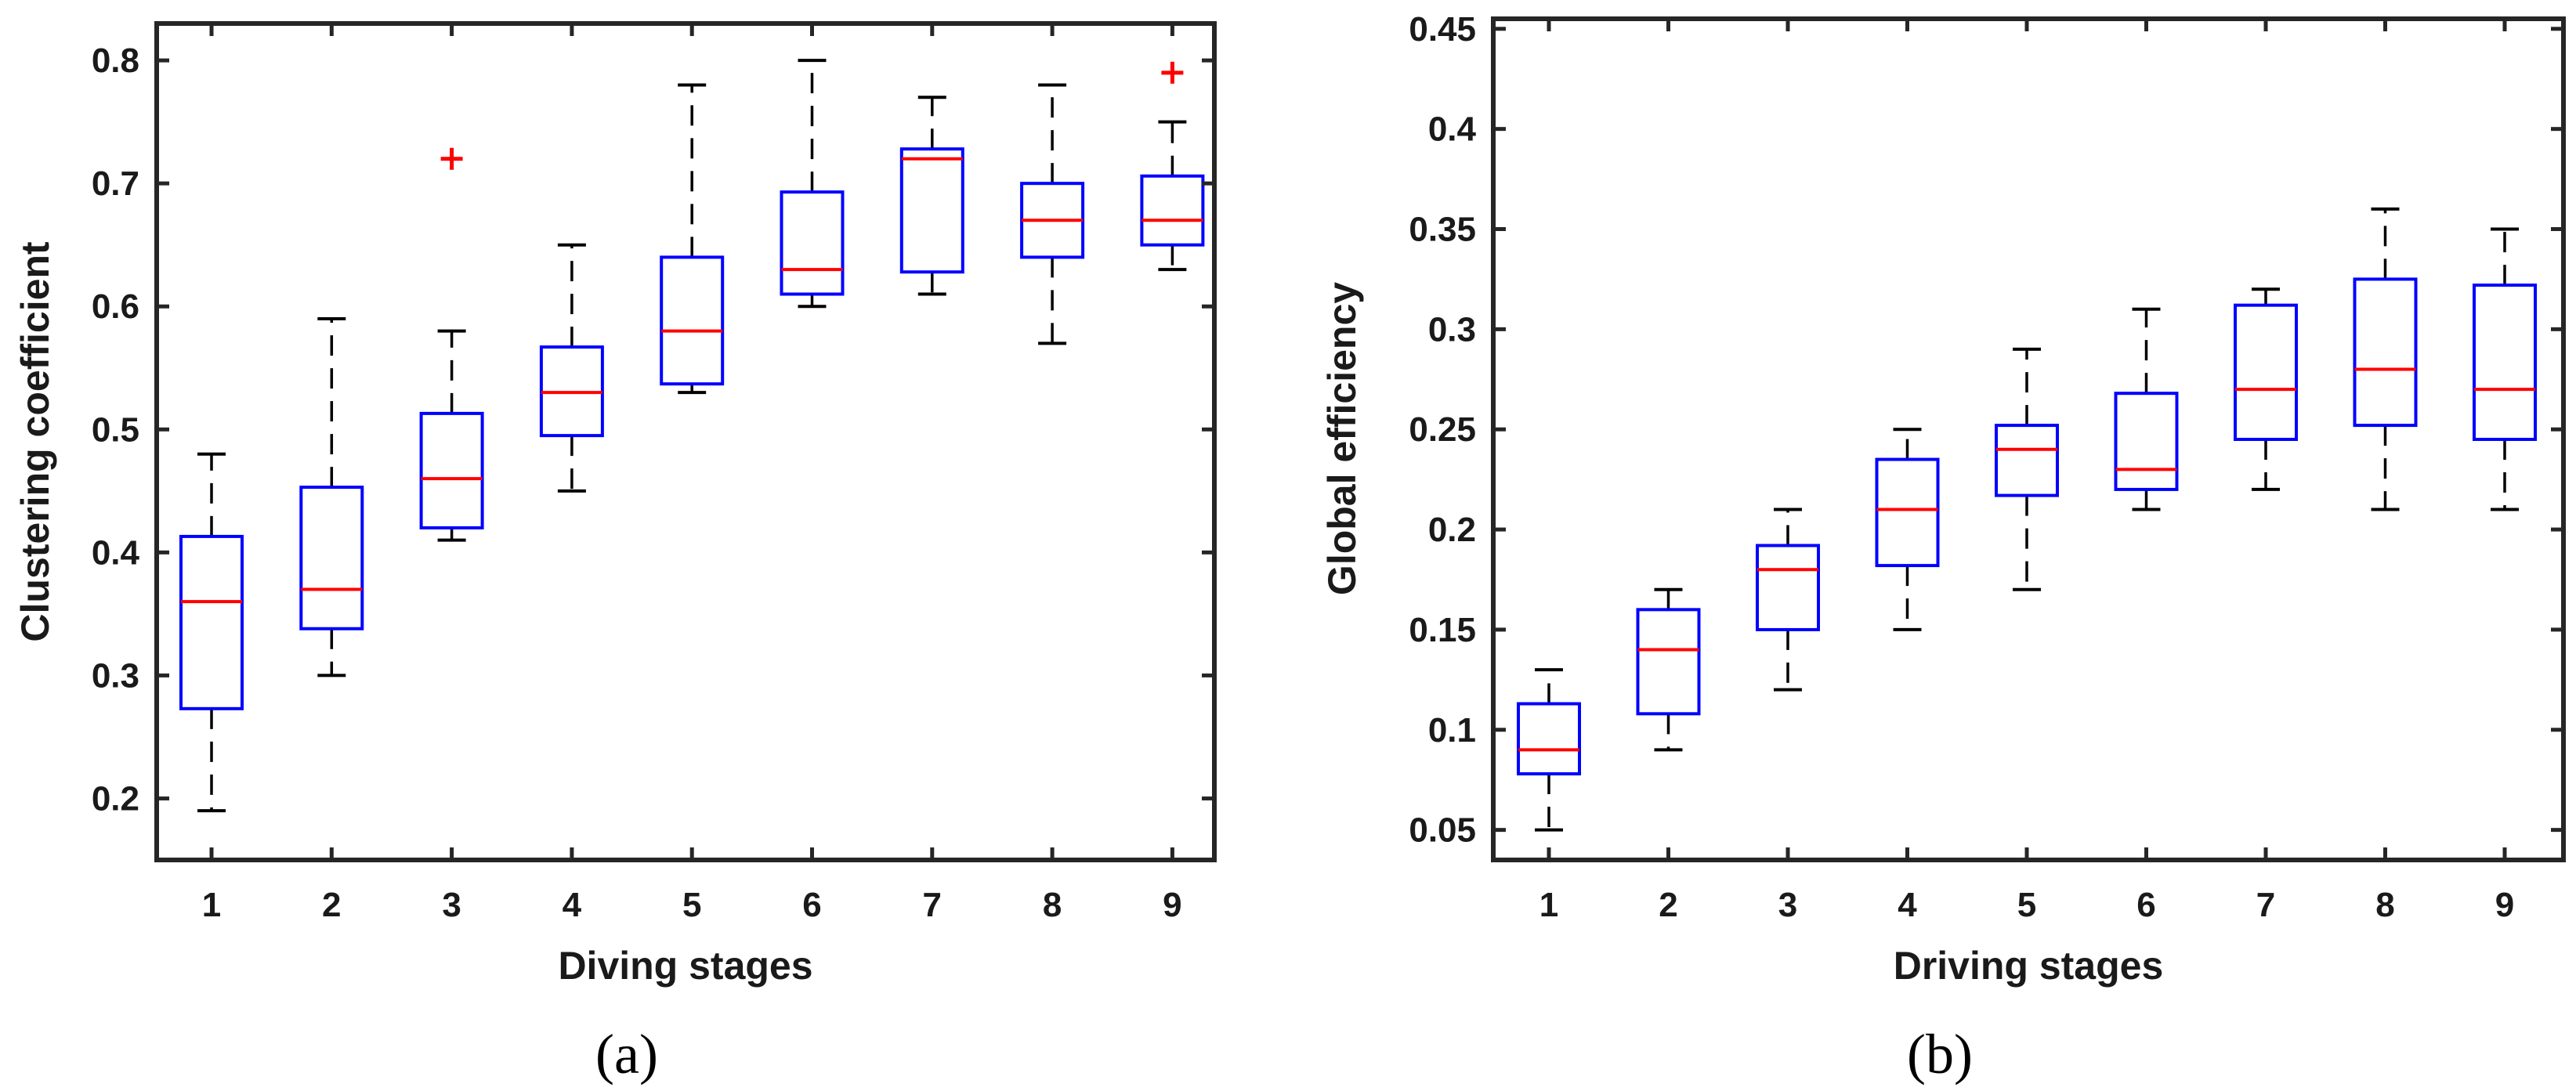 This screenshot has height=1091, width=2576. What do you see at coordinates (1549, 905) in the screenshot?
I see `b-x-tick-label: 1` at bounding box center [1549, 905].